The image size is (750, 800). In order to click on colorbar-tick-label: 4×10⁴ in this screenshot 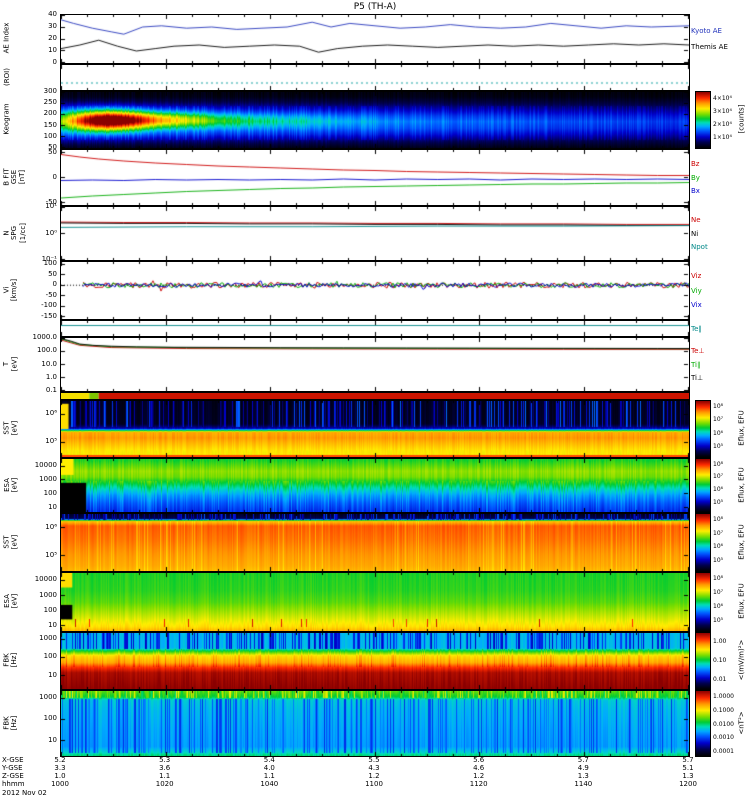, I will do `click(722, 98)`.